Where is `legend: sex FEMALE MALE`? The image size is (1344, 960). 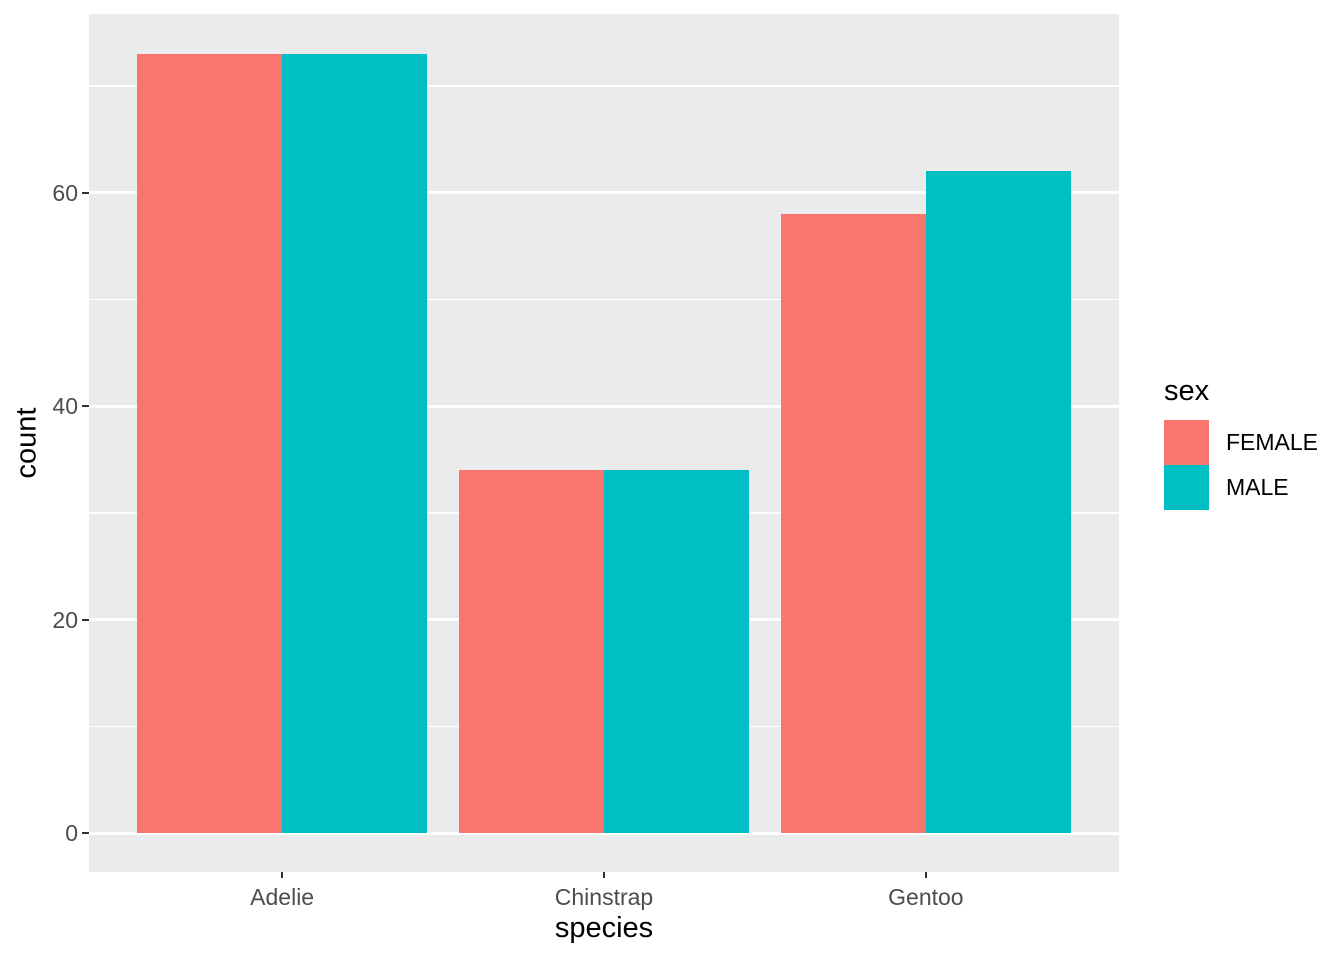
legend: sex FEMALE MALE is located at coordinates (1241, 442).